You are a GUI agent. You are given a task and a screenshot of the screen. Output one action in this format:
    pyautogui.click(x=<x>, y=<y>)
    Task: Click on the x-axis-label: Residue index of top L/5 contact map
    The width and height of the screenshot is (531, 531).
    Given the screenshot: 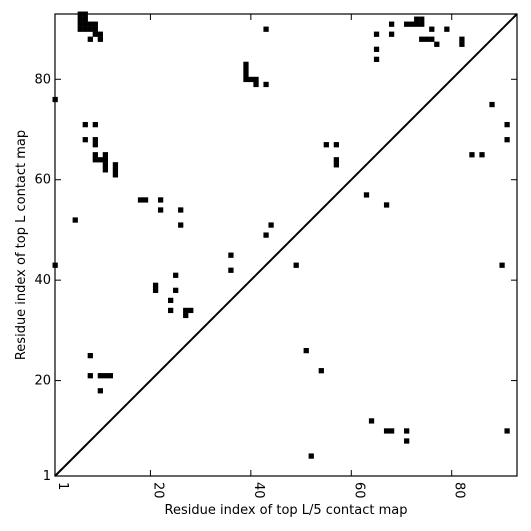 What is the action you would take?
    pyautogui.click(x=286, y=510)
    